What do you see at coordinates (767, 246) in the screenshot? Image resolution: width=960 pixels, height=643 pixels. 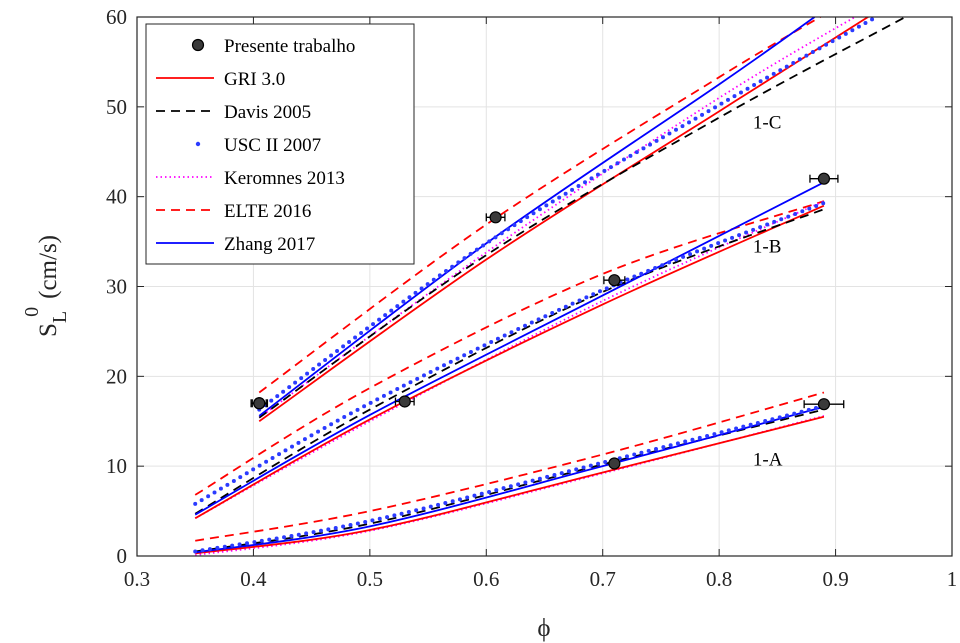 I see `group-label-1-b: 1-B` at bounding box center [767, 246].